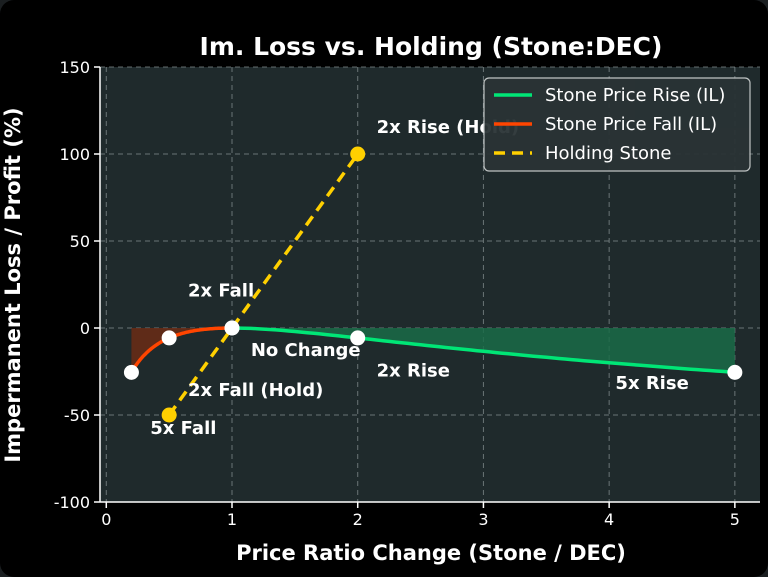 This screenshot has width=768, height=577. I want to click on x-axis-label: Price Ratio Change (Stone / DEC), so click(431, 553).